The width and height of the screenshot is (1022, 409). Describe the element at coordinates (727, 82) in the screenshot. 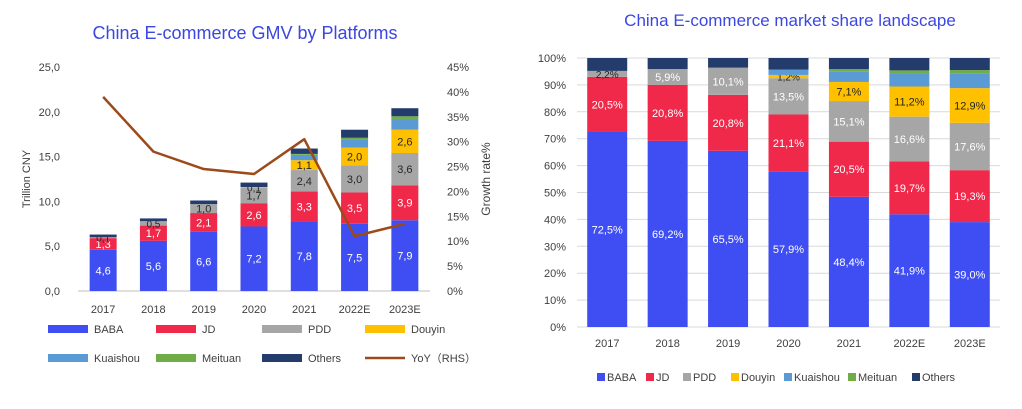

I see `share-data-label: 10,1%` at that location.